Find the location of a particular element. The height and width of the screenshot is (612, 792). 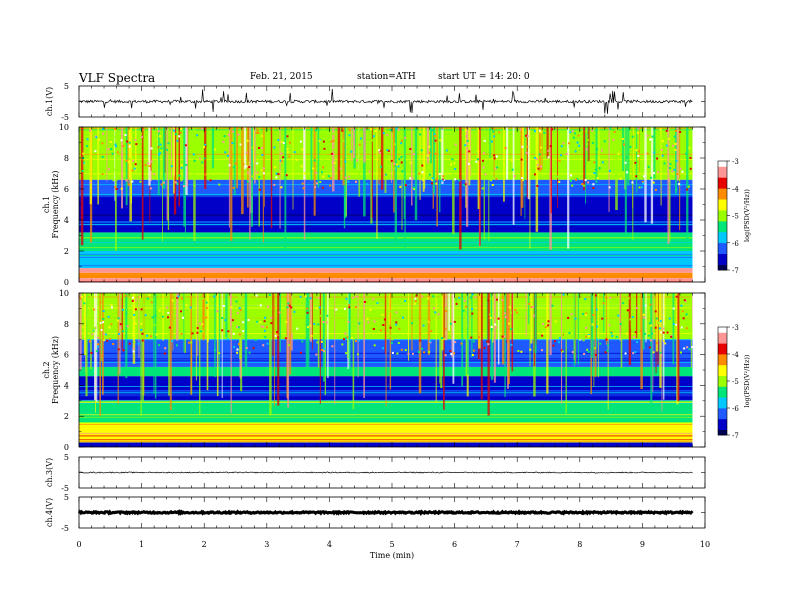

colorbar-tick-label: -7 is located at coordinates (735, 271).